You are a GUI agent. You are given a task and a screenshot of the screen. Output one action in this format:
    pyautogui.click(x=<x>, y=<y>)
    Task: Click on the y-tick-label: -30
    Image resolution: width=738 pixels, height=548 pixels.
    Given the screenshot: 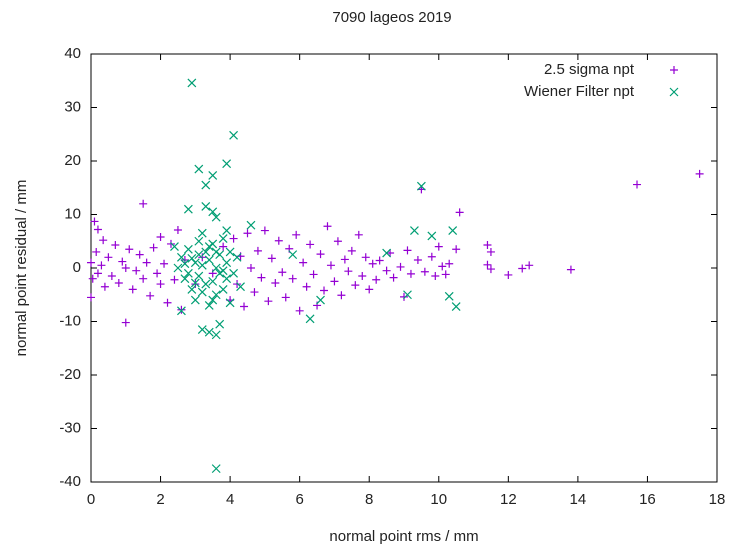 What is the action you would take?
    pyautogui.click(x=70, y=427)
    